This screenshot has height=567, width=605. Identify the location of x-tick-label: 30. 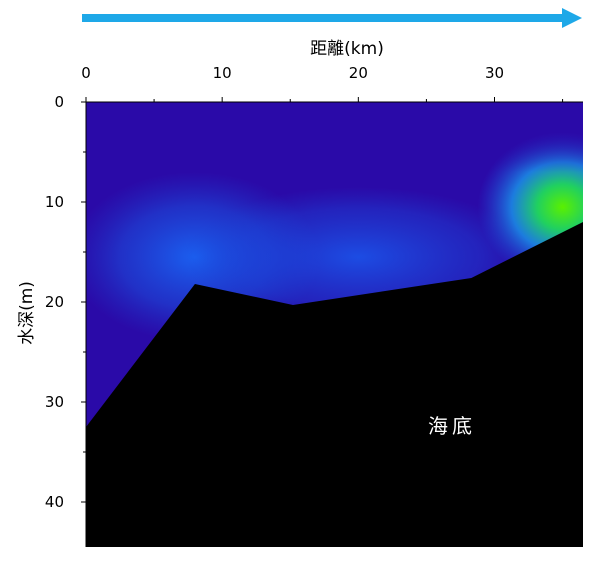
(494, 73).